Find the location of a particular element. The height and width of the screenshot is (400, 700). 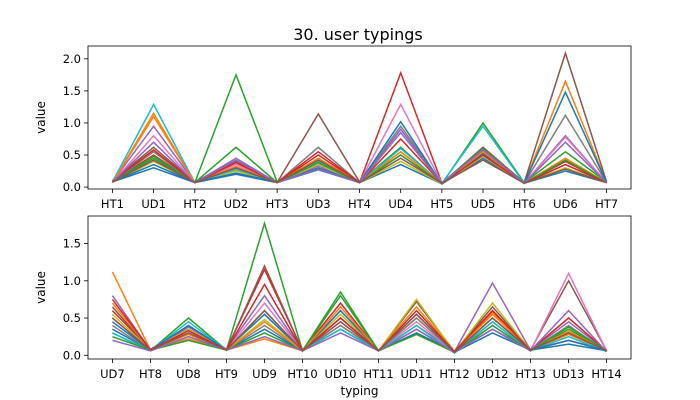

x-tick-label: HT3 is located at coordinates (277, 204).